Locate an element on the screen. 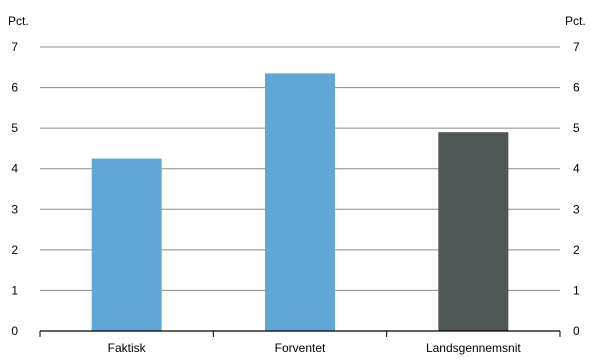 This screenshot has height=360, width=591. left-tick-label: 3 is located at coordinates (14, 209).